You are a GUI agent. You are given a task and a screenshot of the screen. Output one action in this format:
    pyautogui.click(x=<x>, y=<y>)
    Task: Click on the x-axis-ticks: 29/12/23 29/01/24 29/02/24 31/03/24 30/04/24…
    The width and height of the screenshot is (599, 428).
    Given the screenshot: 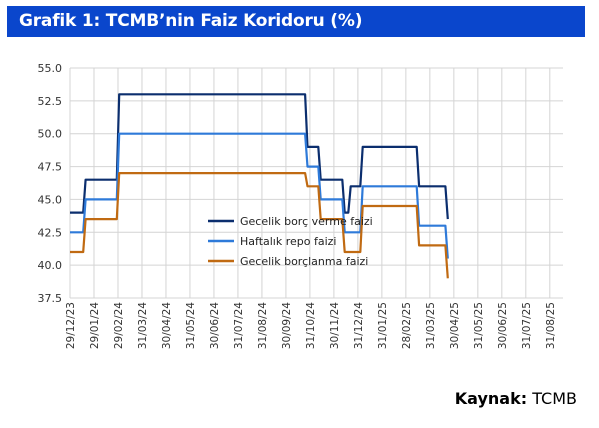 What is the action you would take?
    pyautogui.click(x=311, y=325)
    